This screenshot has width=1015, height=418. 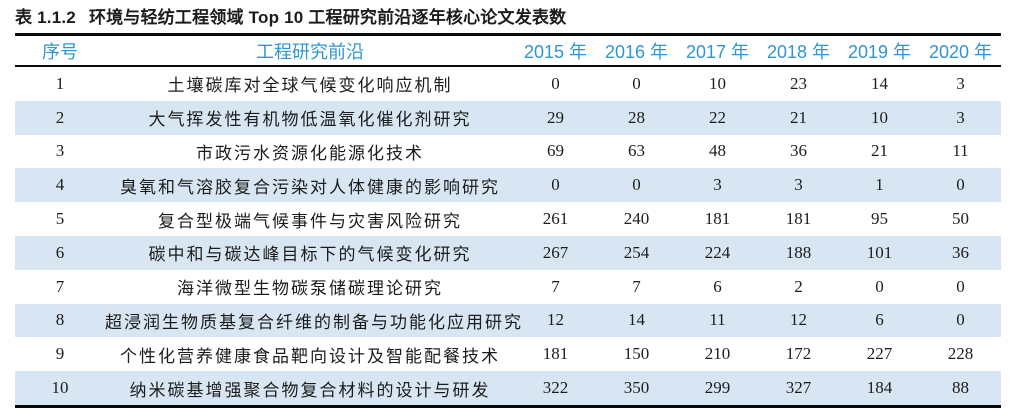 I want to click on year-value-cell: 63, so click(x=636, y=151).